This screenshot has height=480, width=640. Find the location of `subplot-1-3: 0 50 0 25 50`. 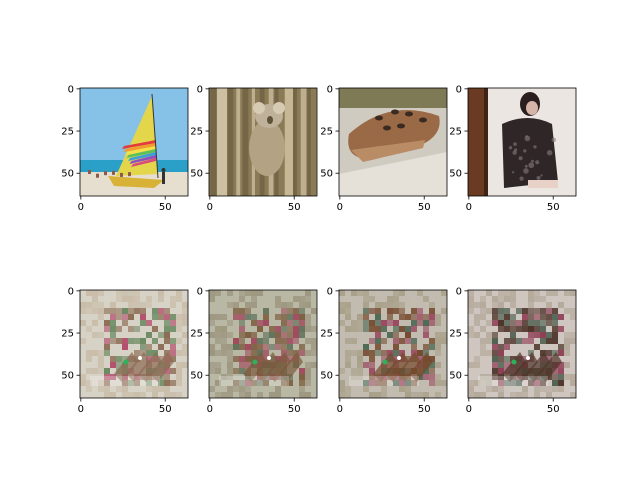

subplot-1-3: 0 50 0 25 50 is located at coordinates (513, 350).